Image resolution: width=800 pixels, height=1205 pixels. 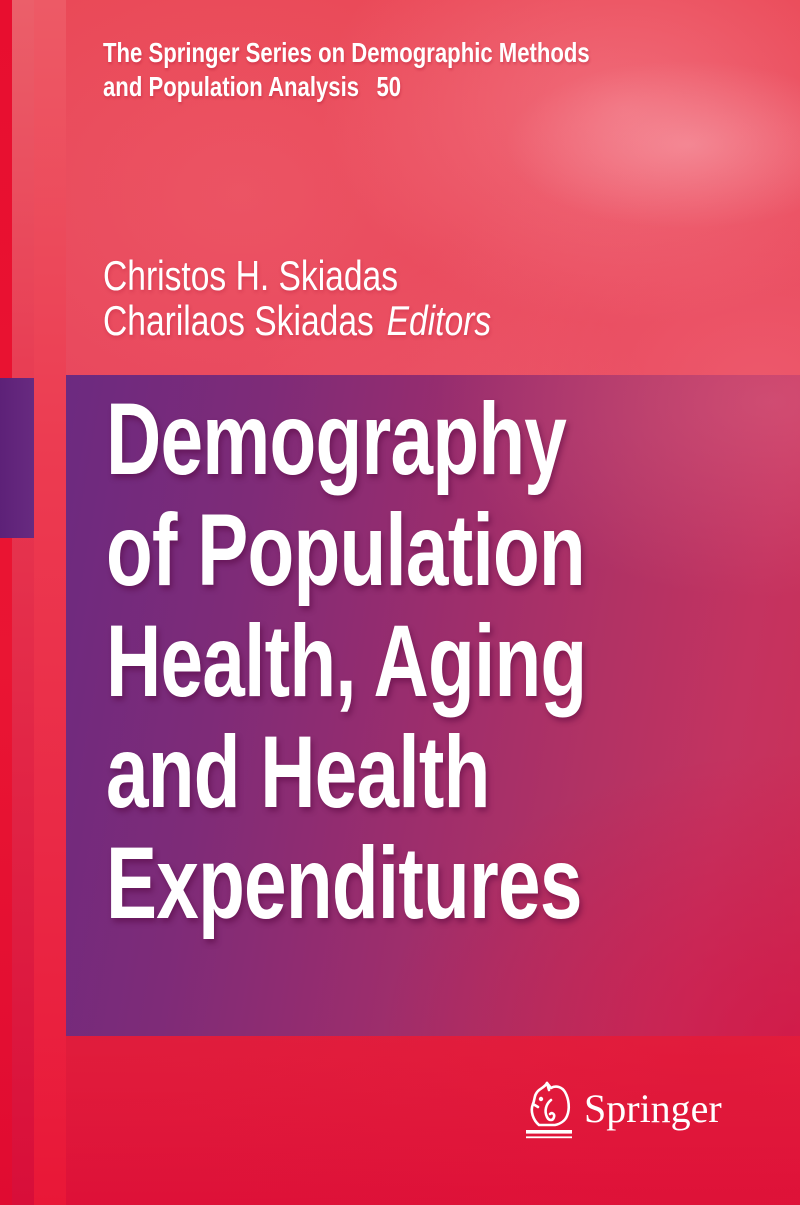 I want to click on series-title-line2: and Population Analysis 50, so click(x=252, y=86).